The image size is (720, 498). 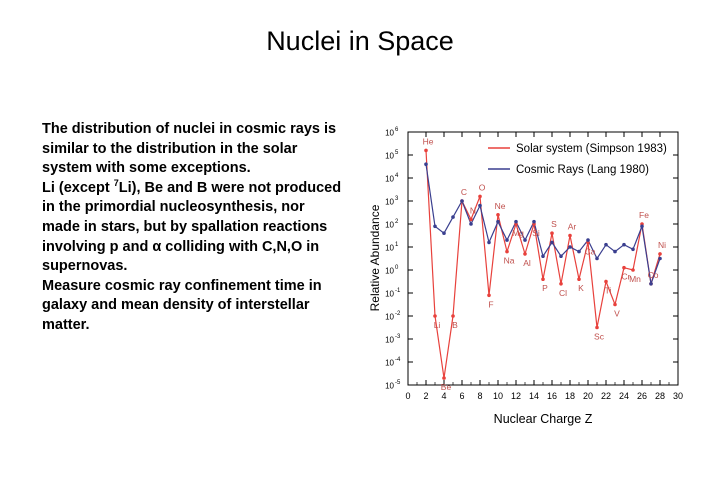 I want to click on element-label-cl: Cl, so click(x=563, y=293).